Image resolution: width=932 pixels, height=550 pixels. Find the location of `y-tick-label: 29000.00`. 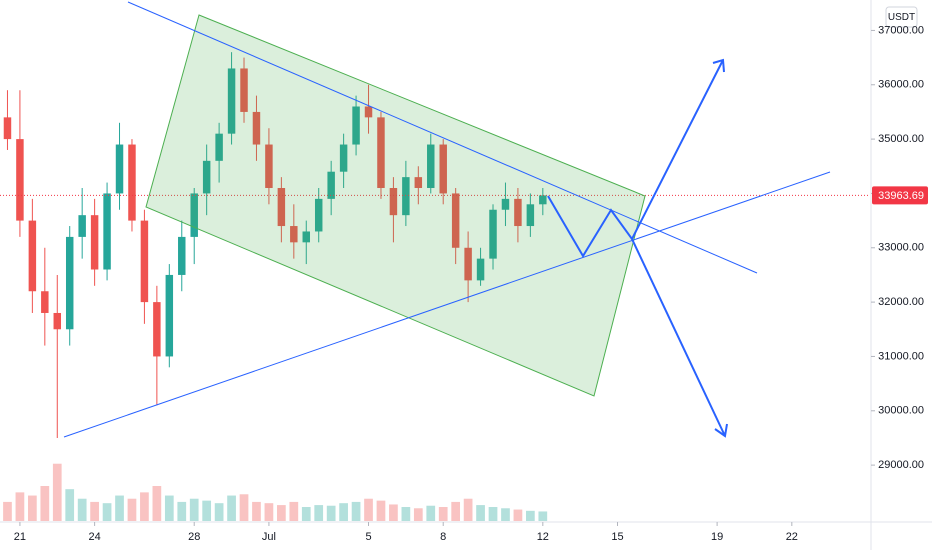

y-tick-label: 29000.00 is located at coordinates (901, 465).